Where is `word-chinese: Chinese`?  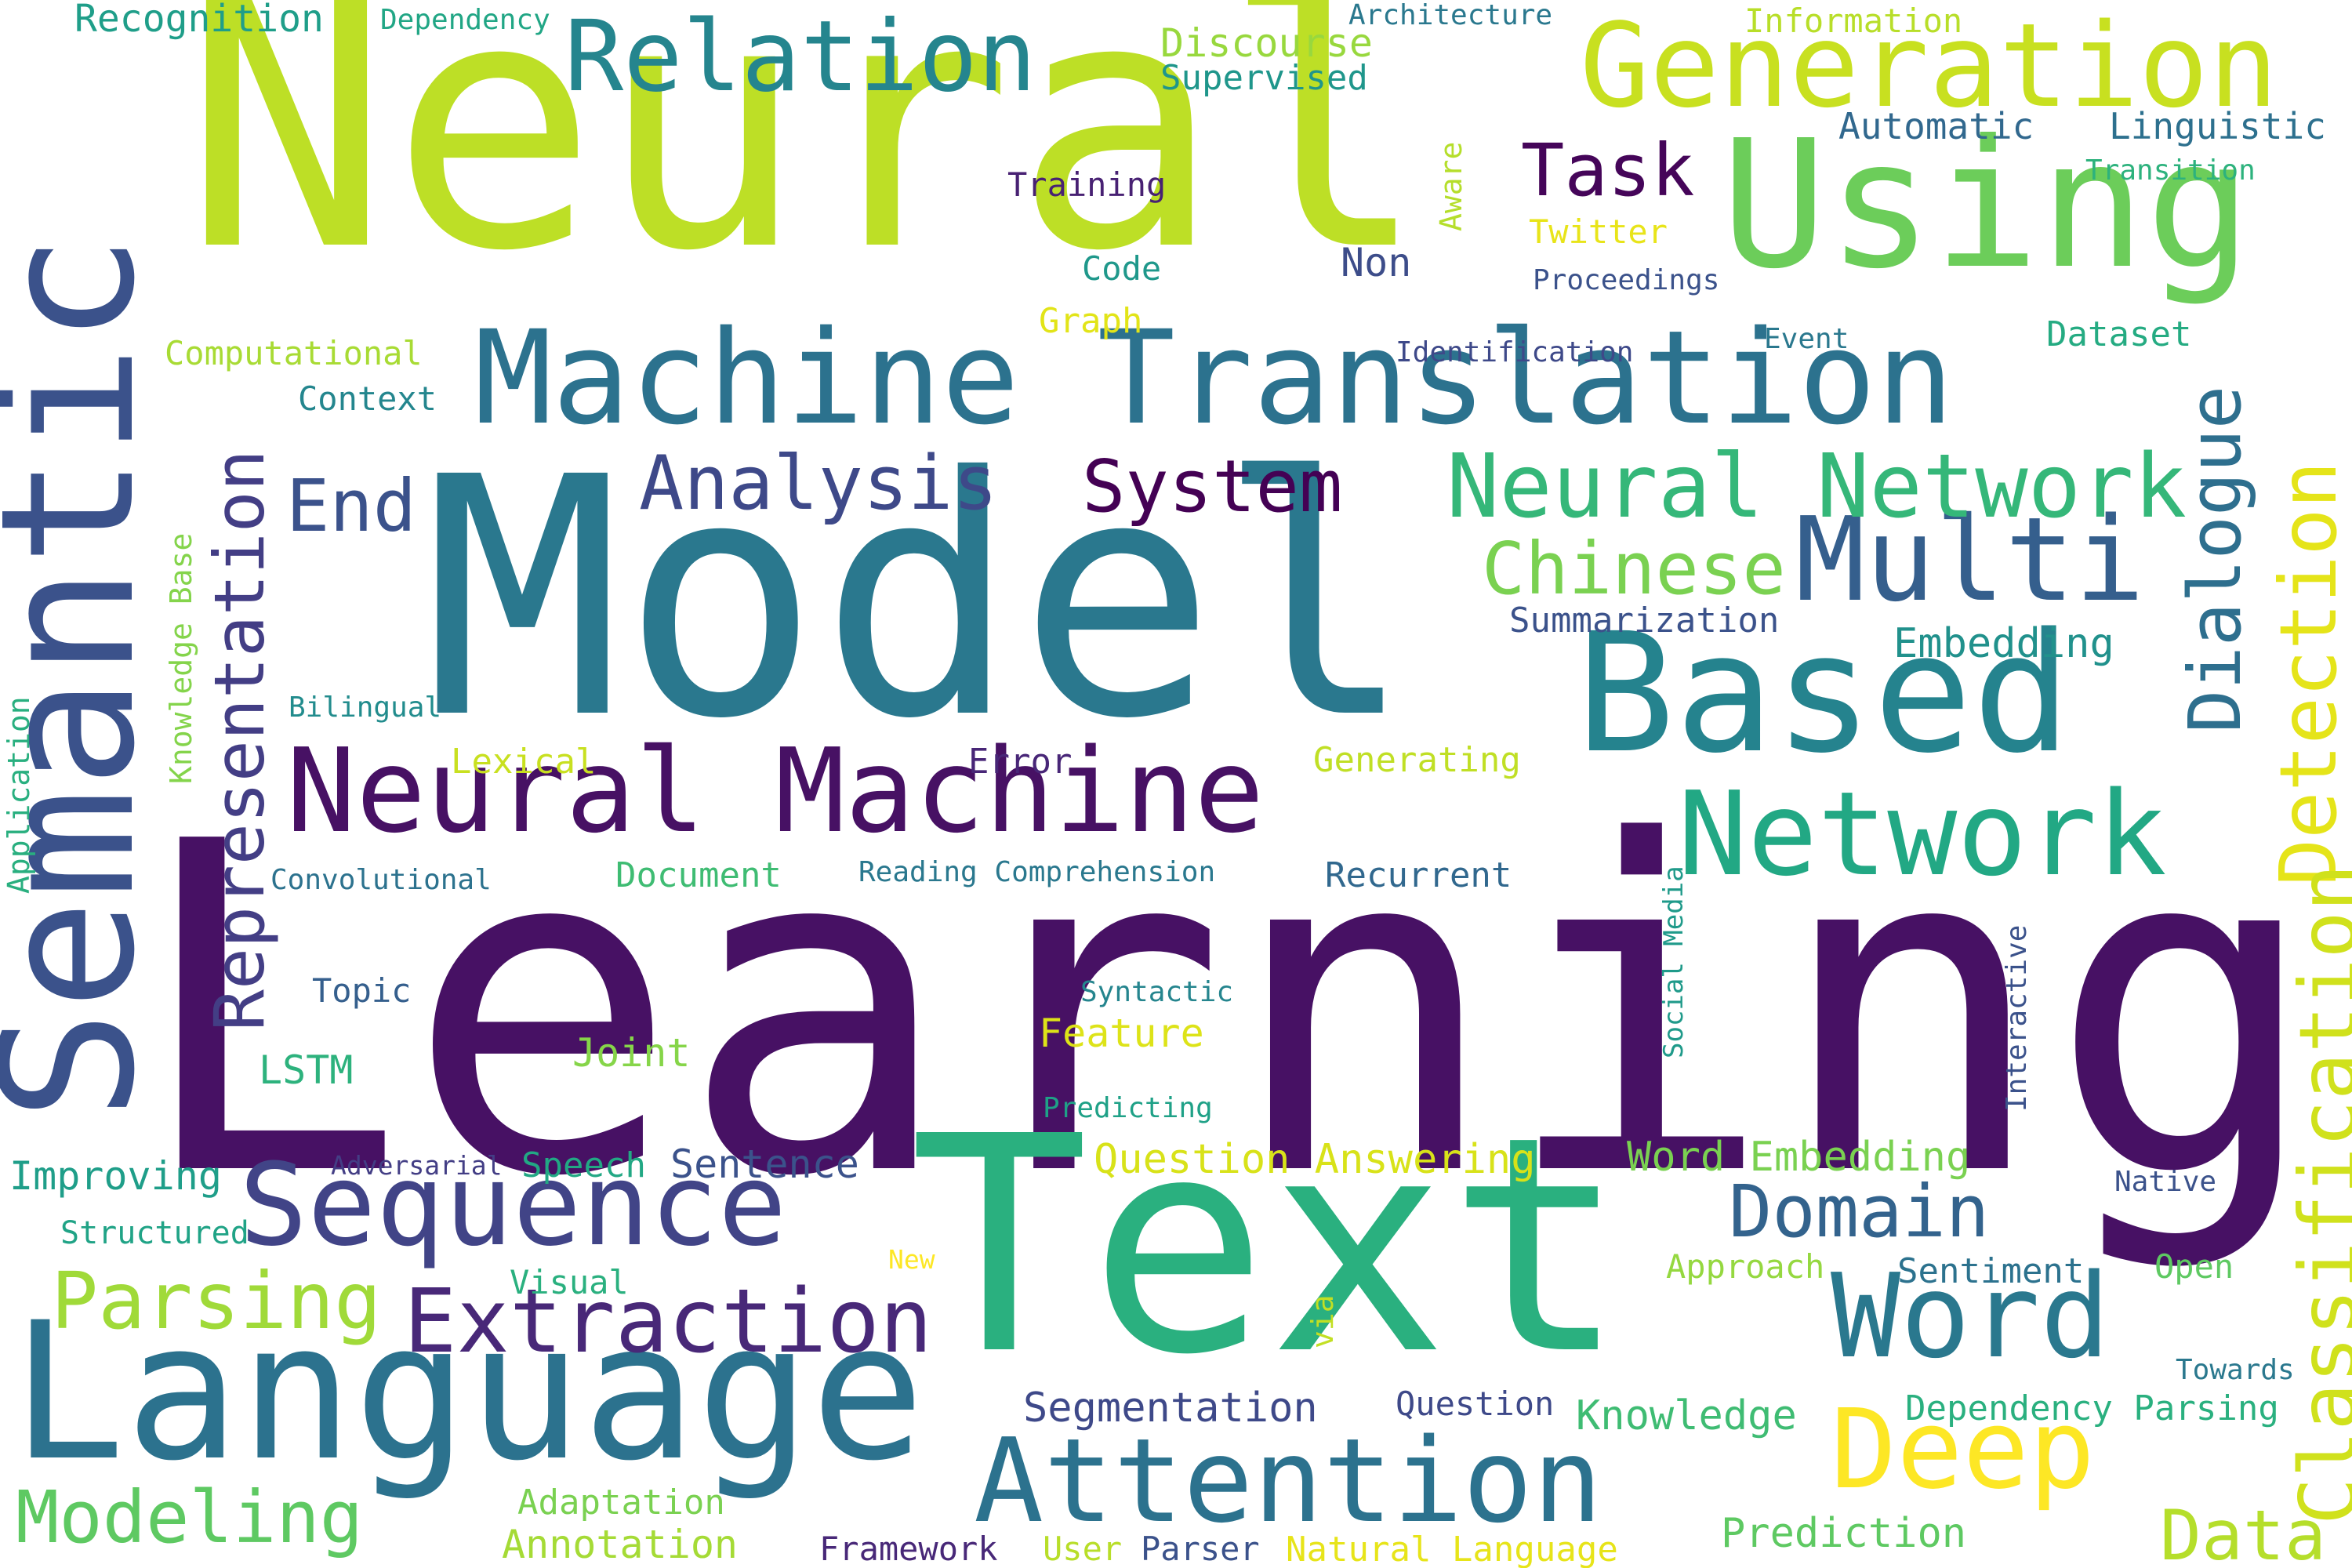 word-chinese: Chinese is located at coordinates (1634, 569).